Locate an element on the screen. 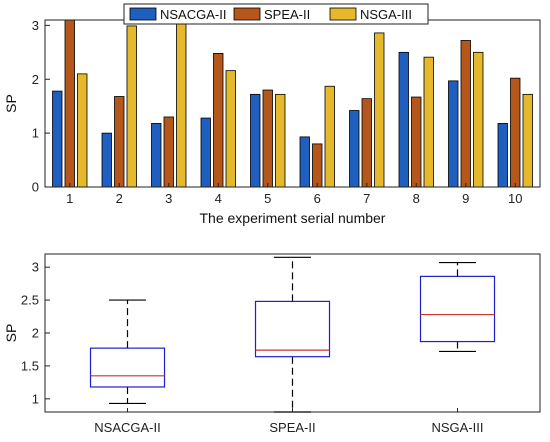 The image size is (550, 442). box-nsacga-ii is located at coordinates (127, 352).